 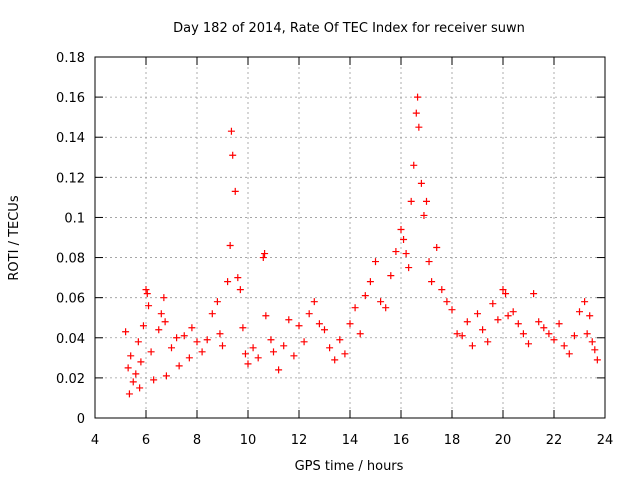 I want to click on x-tick-label: 18, so click(x=452, y=440).